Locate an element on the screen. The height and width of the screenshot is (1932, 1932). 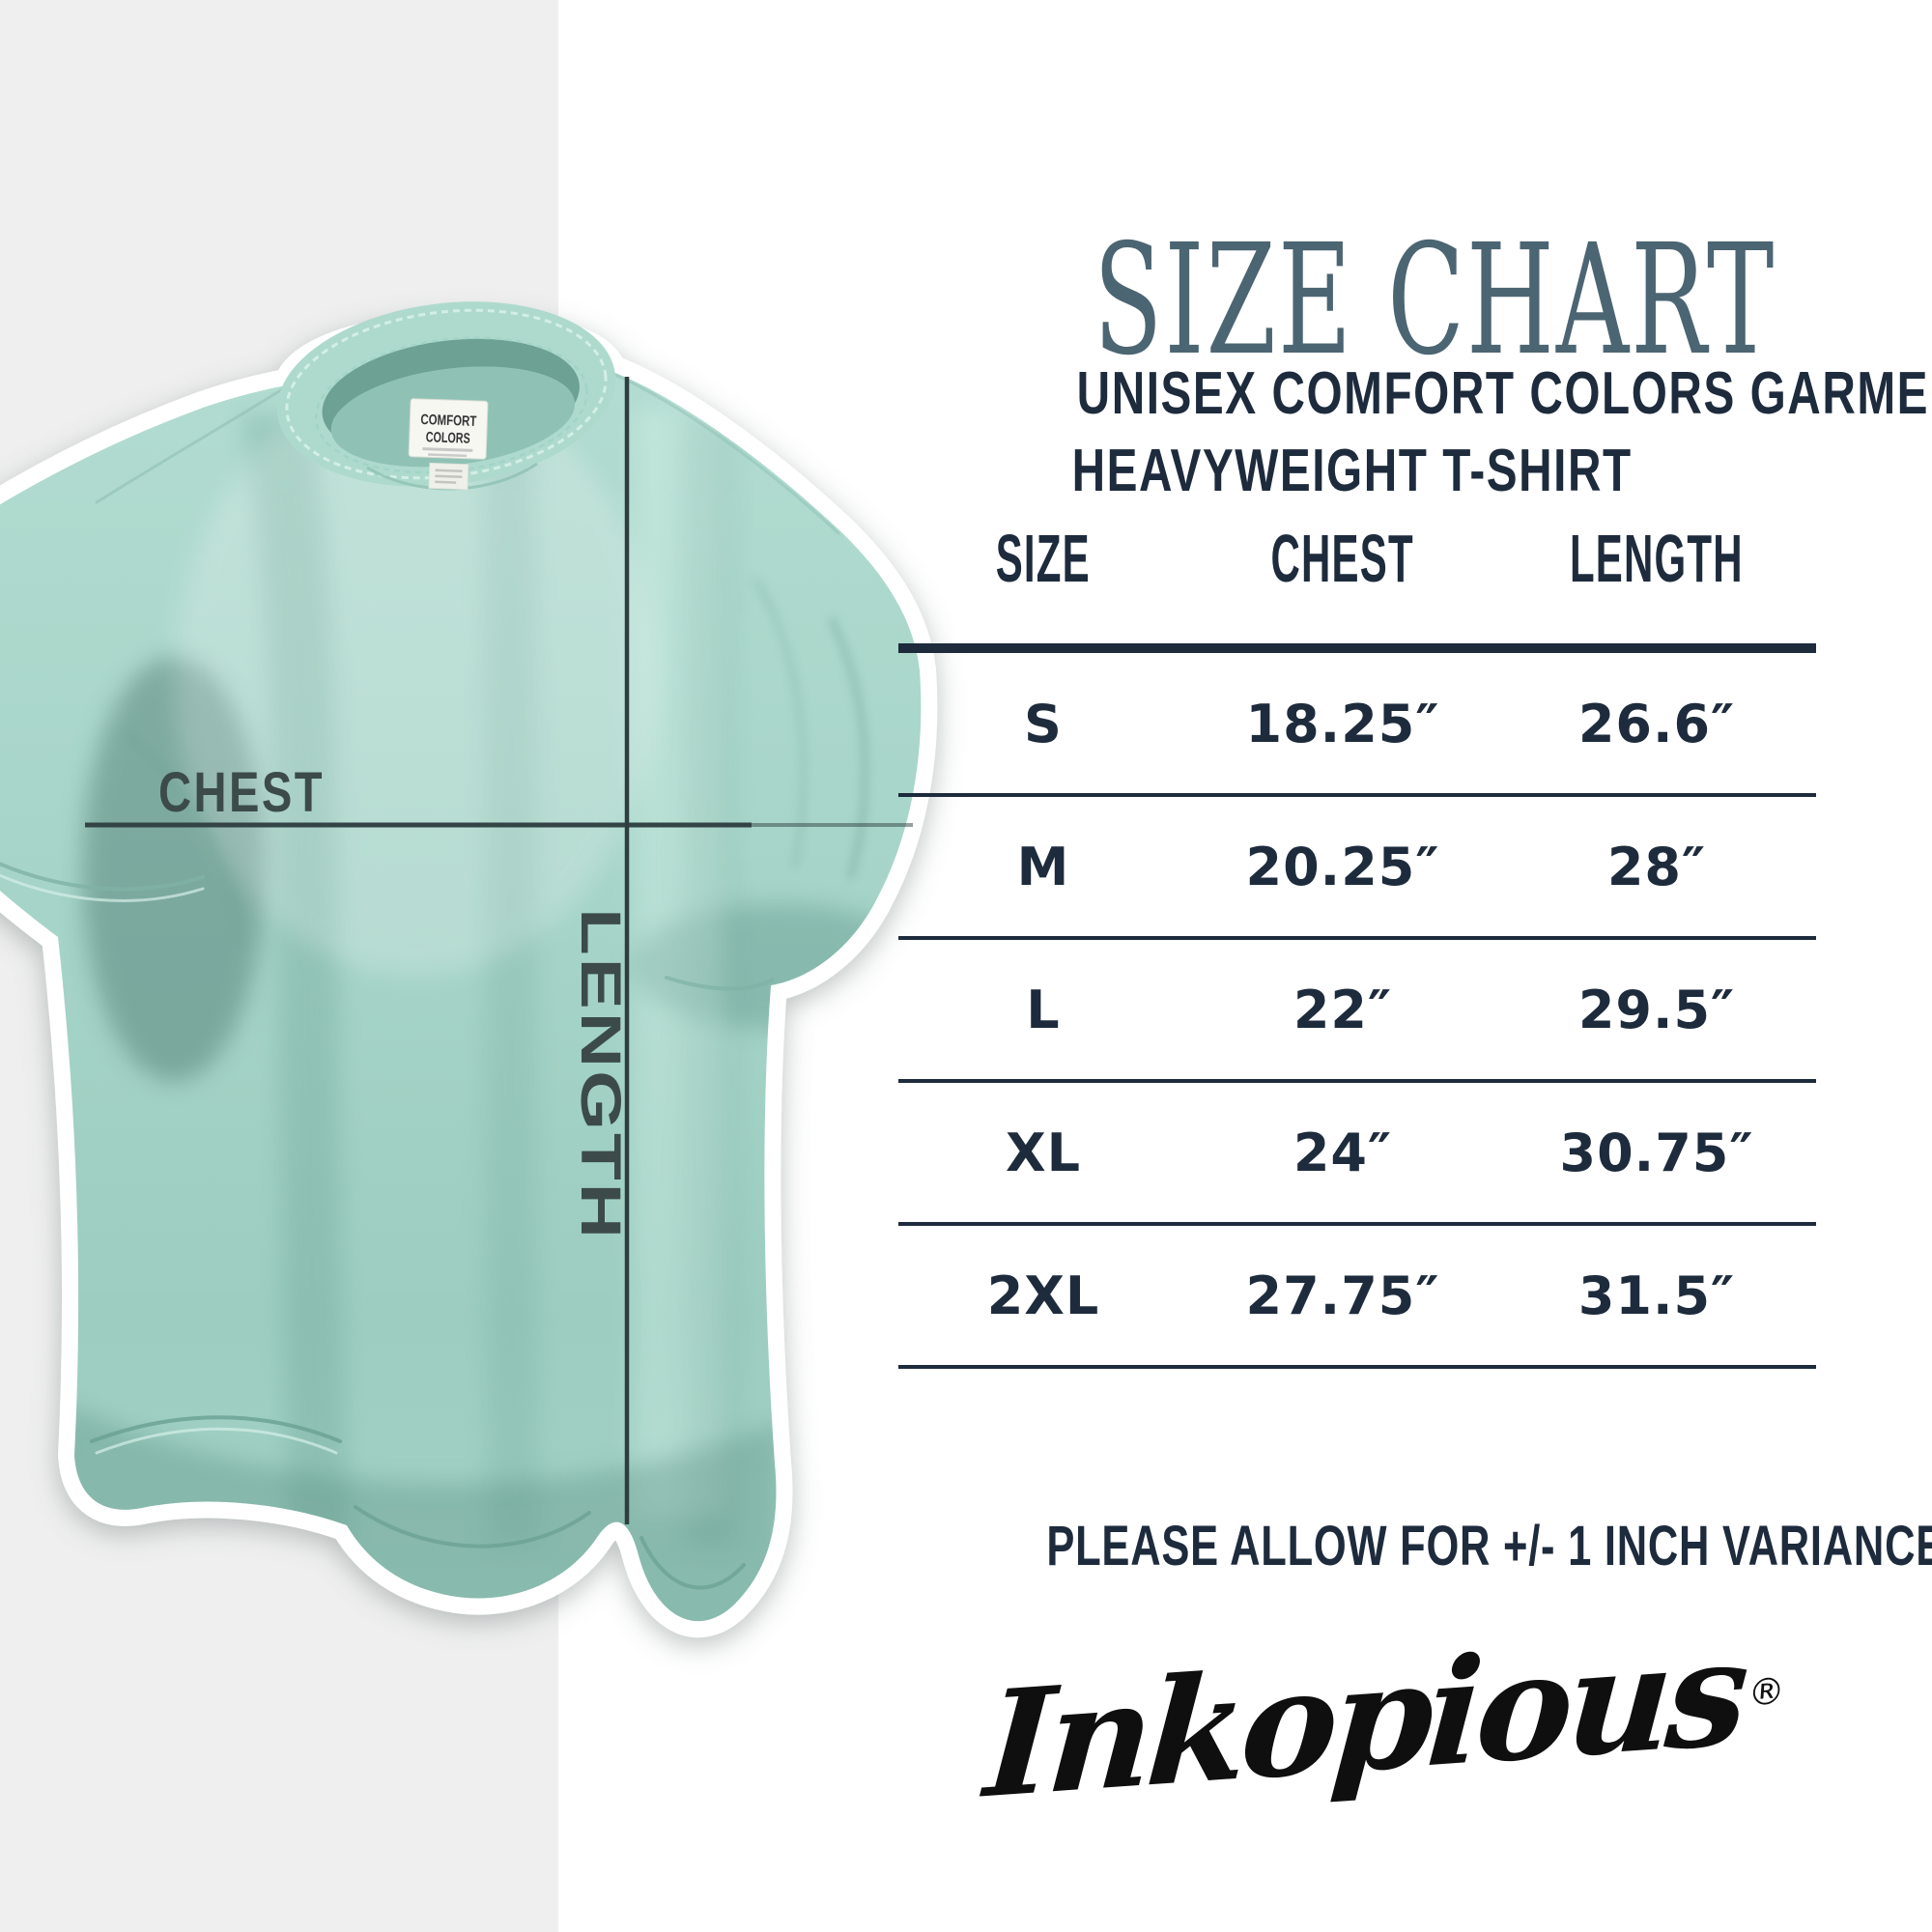
table-row: S 18.25″ 26.6″ is located at coordinates (1357, 725).